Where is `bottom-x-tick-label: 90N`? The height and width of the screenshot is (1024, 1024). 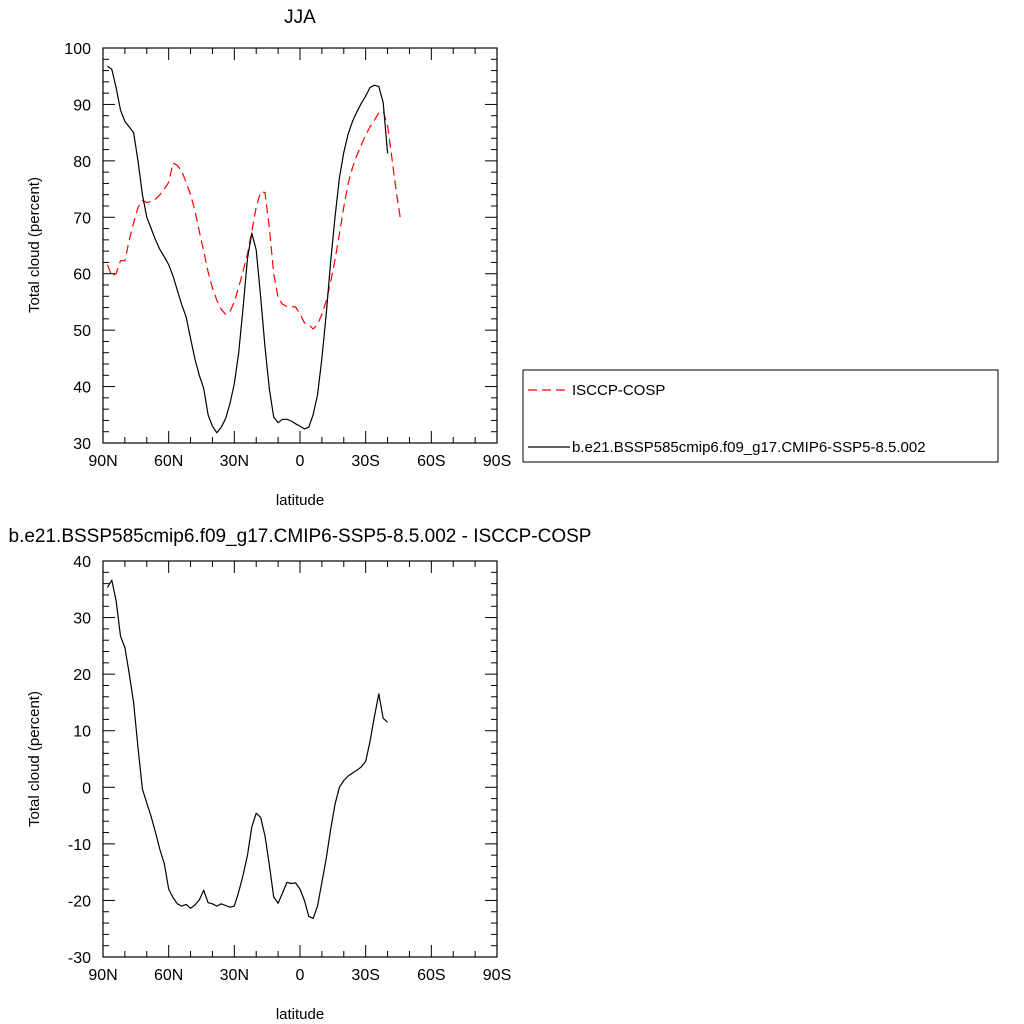 bottom-x-tick-label: 90N is located at coordinates (102, 975).